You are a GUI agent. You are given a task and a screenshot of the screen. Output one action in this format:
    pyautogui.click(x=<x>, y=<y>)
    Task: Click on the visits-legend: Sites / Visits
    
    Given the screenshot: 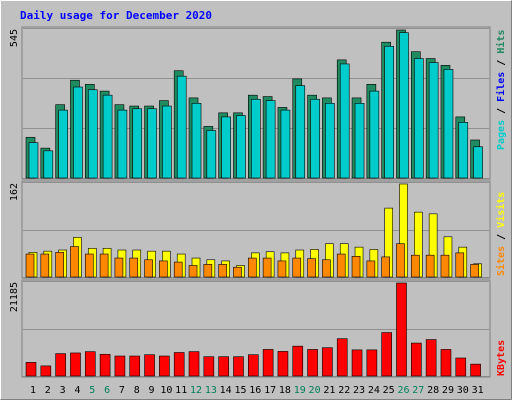 What is the action you would take?
    pyautogui.click(x=501, y=234)
    